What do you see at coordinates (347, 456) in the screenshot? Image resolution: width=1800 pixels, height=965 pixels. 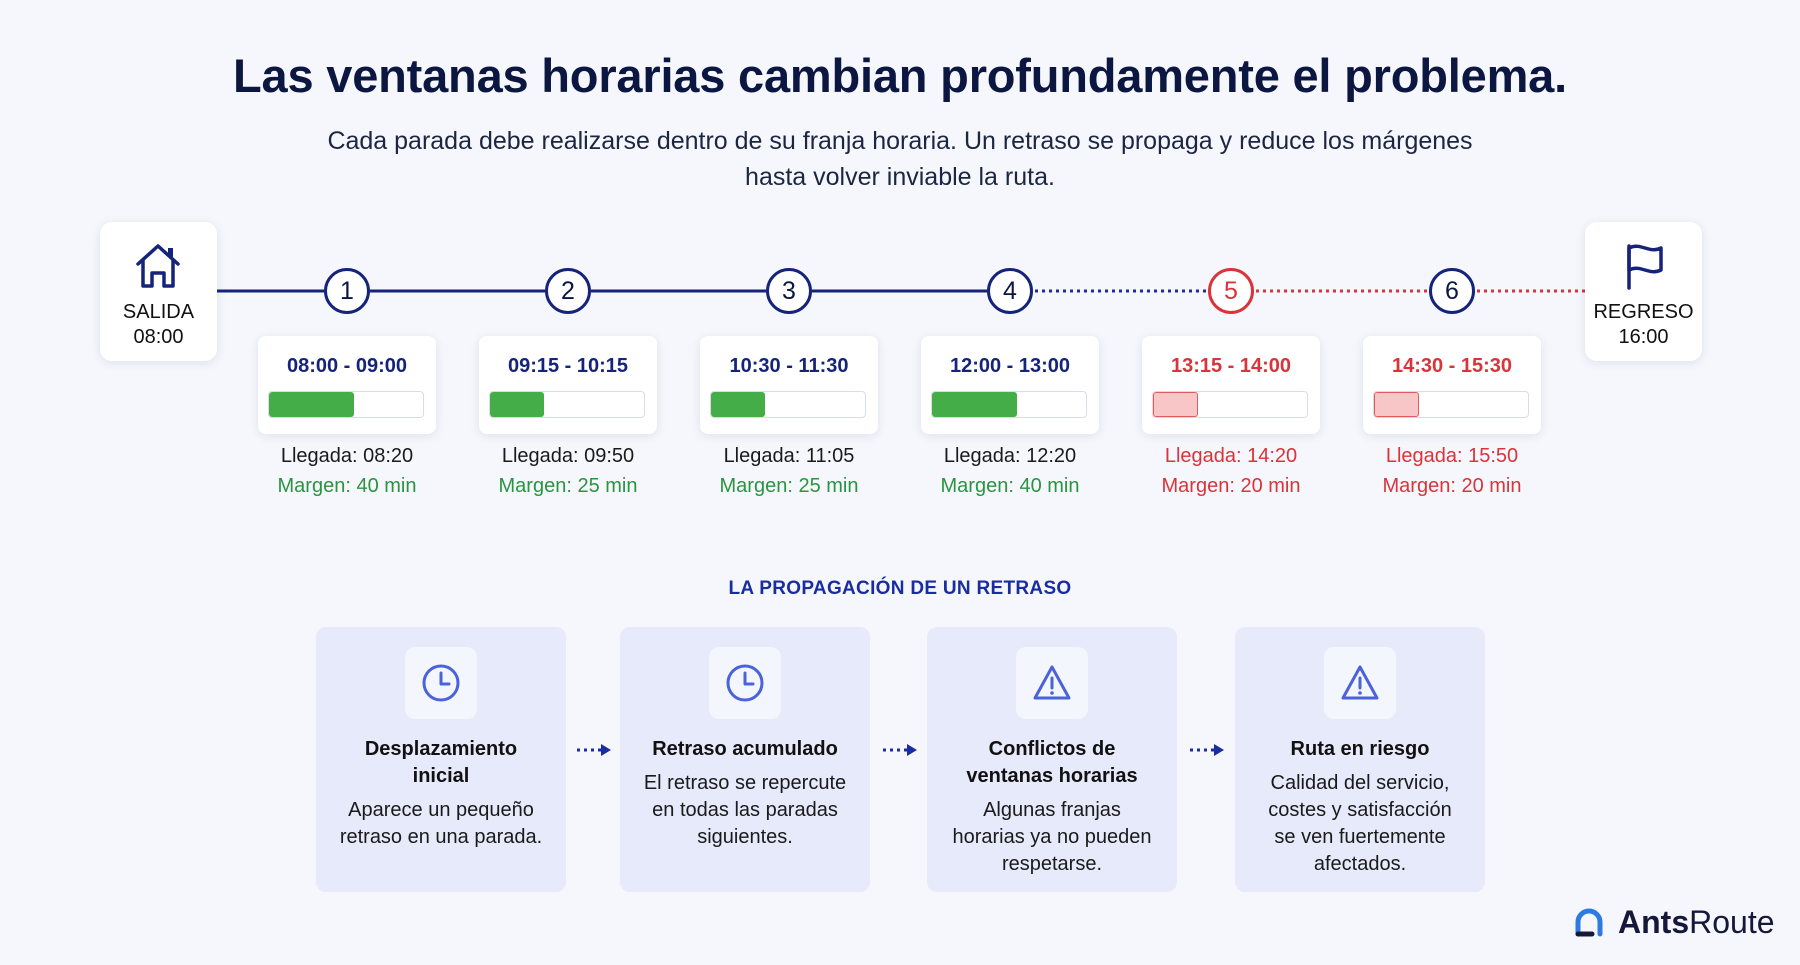 I see `arrival-1: Llegada: 08:20` at bounding box center [347, 456].